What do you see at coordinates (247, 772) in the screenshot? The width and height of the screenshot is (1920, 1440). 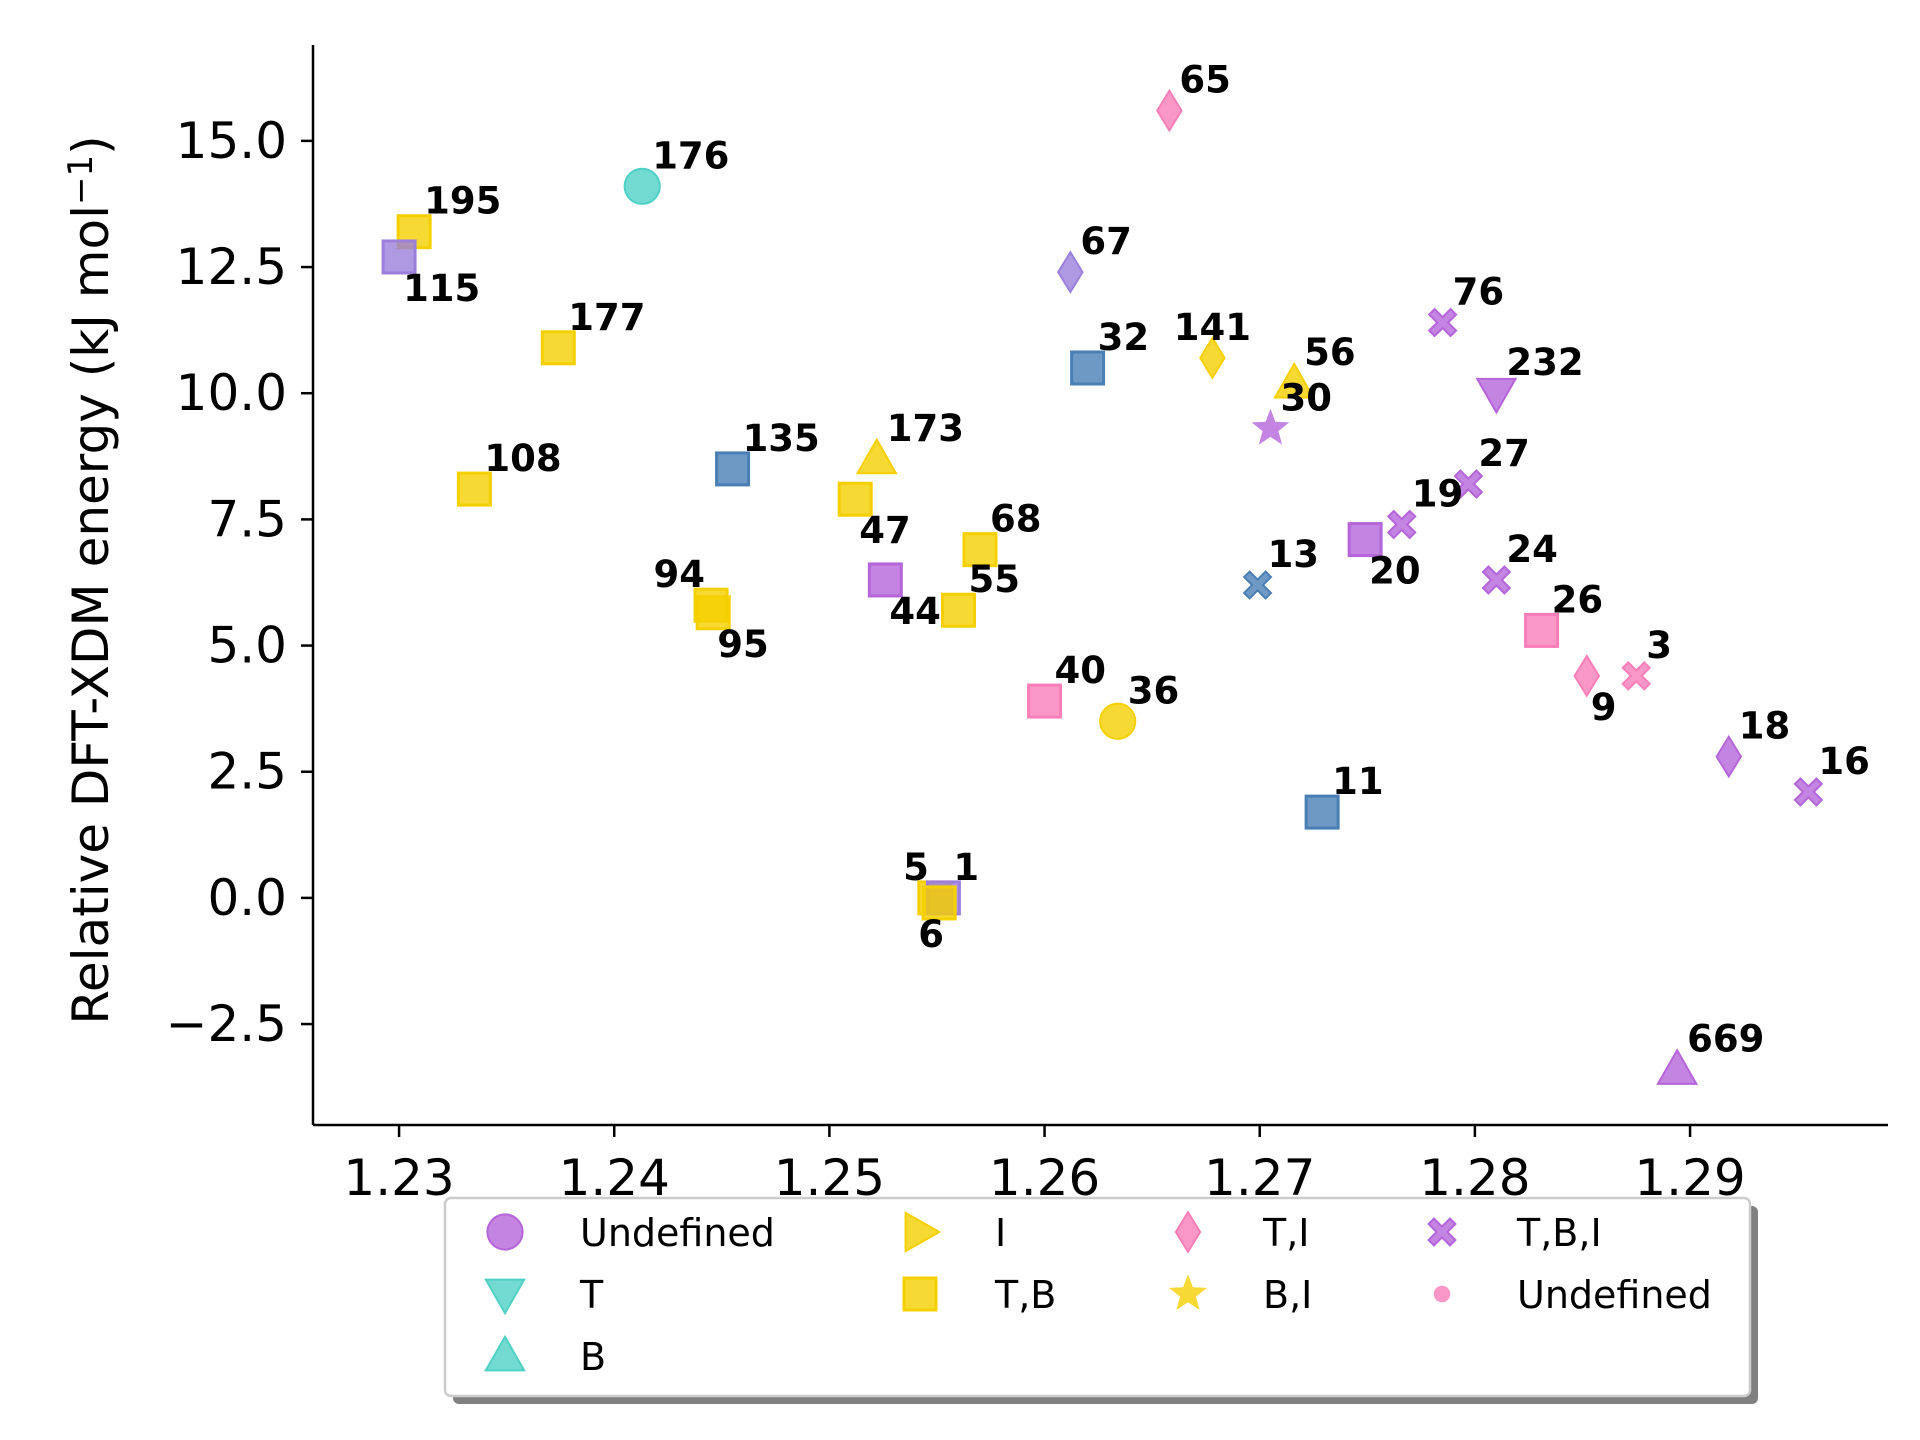 I see `y-tick-label: 2.5` at bounding box center [247, 772].